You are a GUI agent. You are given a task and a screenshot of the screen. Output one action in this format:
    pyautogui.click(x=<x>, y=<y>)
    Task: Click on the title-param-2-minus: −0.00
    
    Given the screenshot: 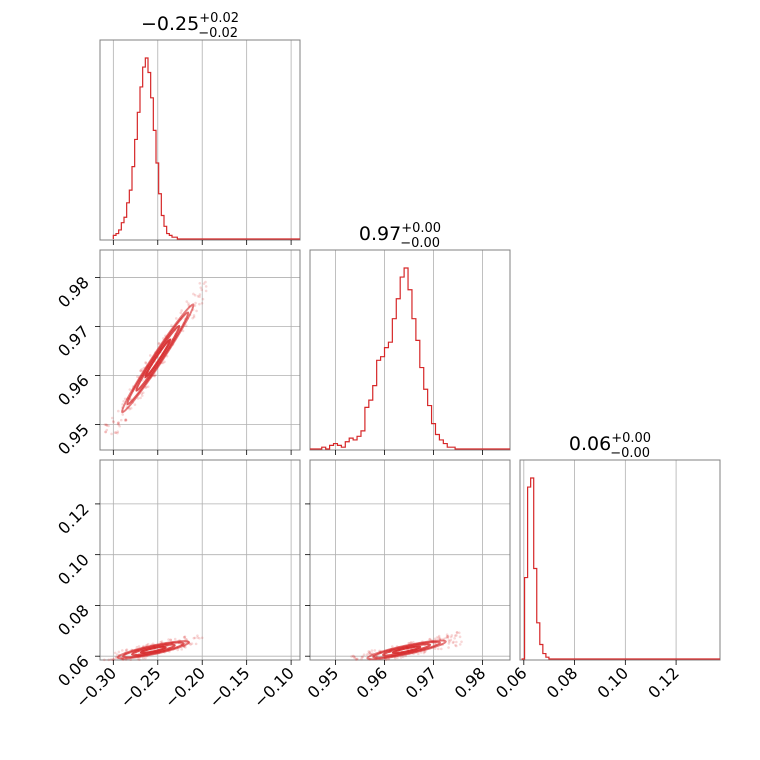 What is the action you would take?
    pyautogui.click(x=630, y=453)
    